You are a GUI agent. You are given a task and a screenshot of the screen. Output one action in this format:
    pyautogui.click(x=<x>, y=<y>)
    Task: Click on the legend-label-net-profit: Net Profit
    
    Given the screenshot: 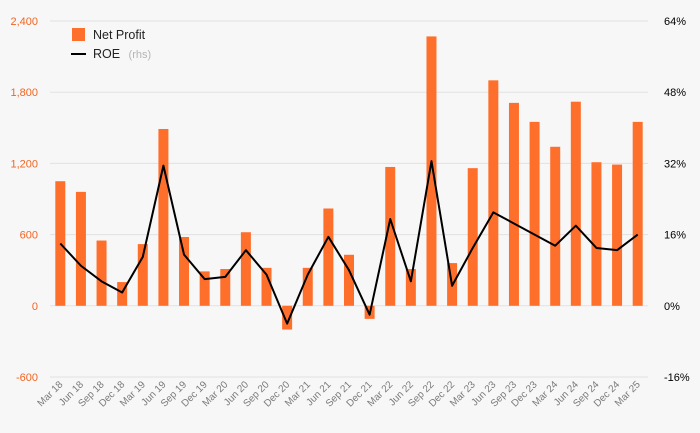 What is the action you would take?
    pyautogui.click(x=119, y=35)
    